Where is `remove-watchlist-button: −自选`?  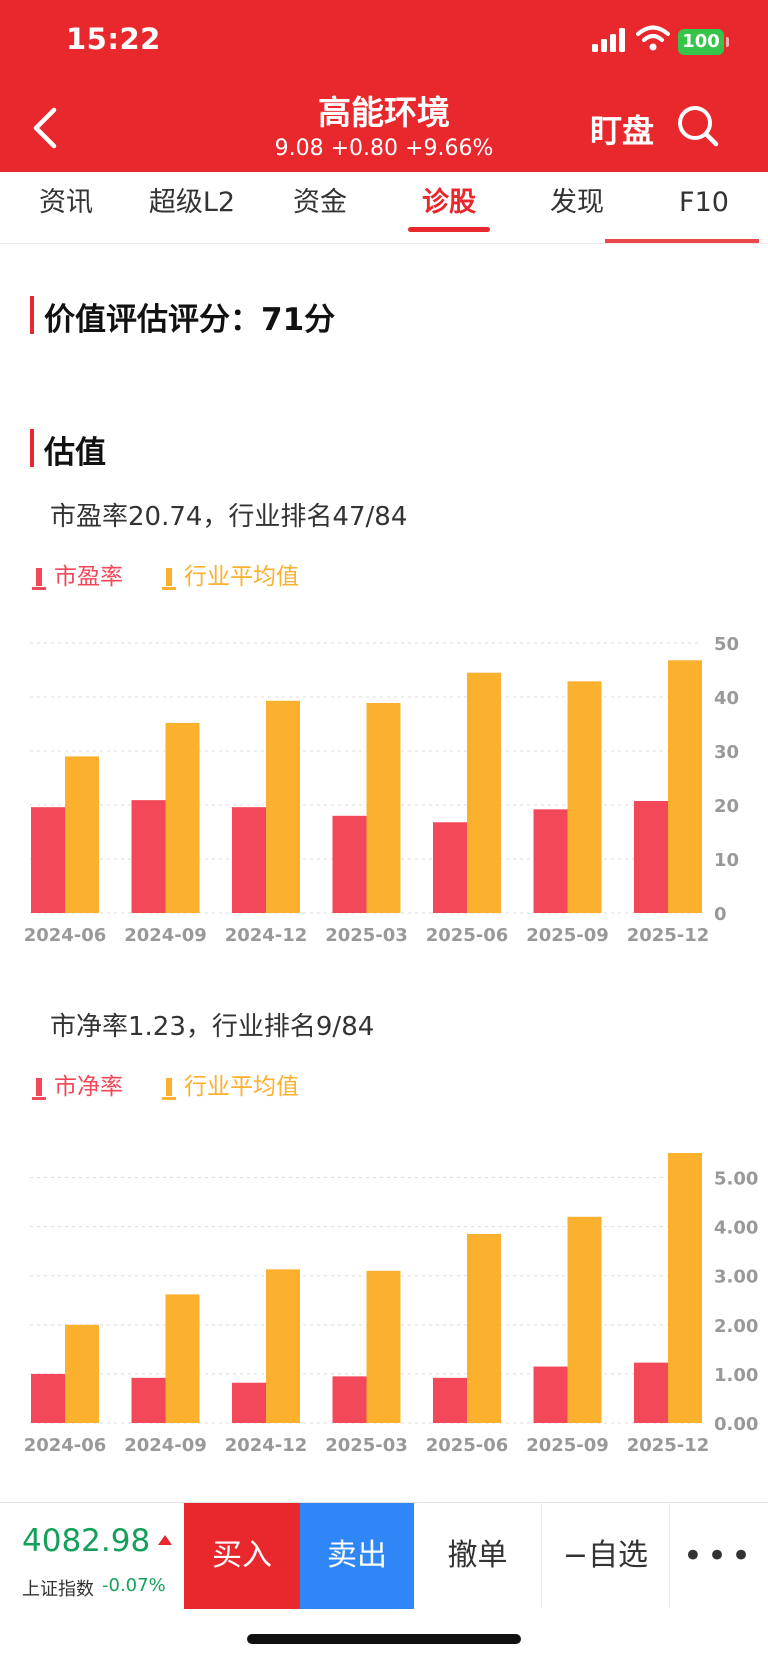 remove-watchlist-button: −自选 is located at coordinates (606, 1556).